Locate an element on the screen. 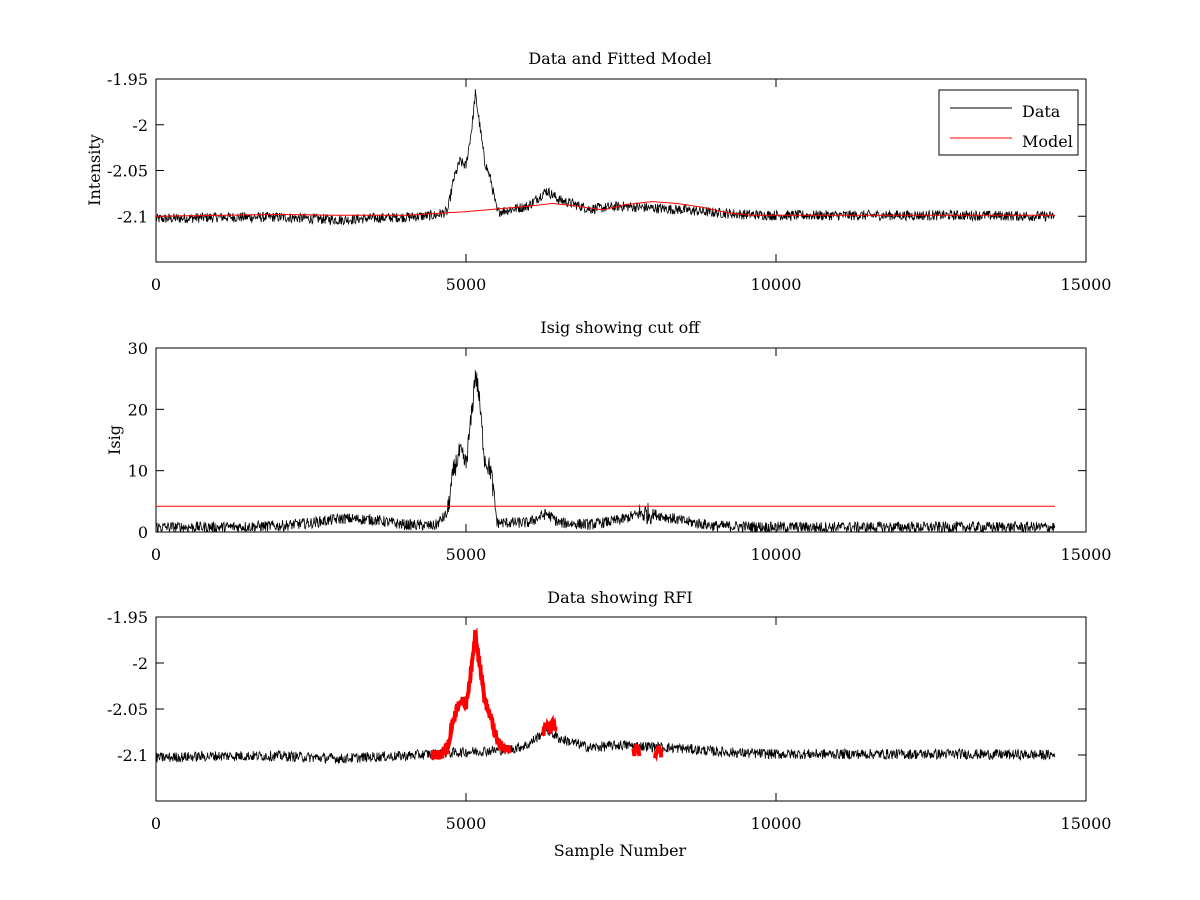  y-tick-label: 30 is located at coordinates (138, 348).